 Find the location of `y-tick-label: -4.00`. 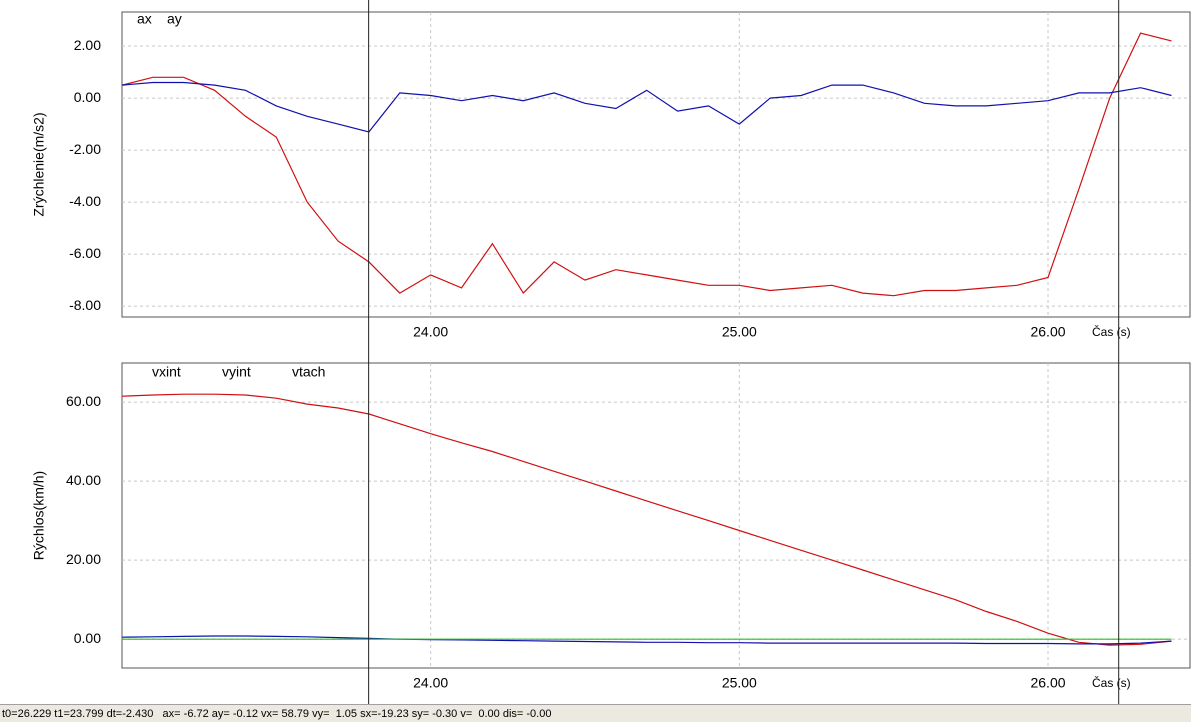

y-tick-label: -4.00 is located at coordinates (85, 201).